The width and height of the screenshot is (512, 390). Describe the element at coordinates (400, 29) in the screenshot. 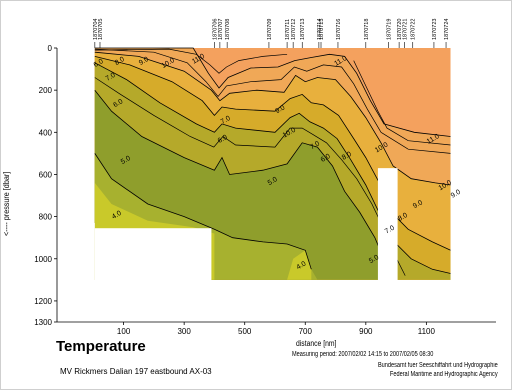

I see `station-label: 1870720` at that location.